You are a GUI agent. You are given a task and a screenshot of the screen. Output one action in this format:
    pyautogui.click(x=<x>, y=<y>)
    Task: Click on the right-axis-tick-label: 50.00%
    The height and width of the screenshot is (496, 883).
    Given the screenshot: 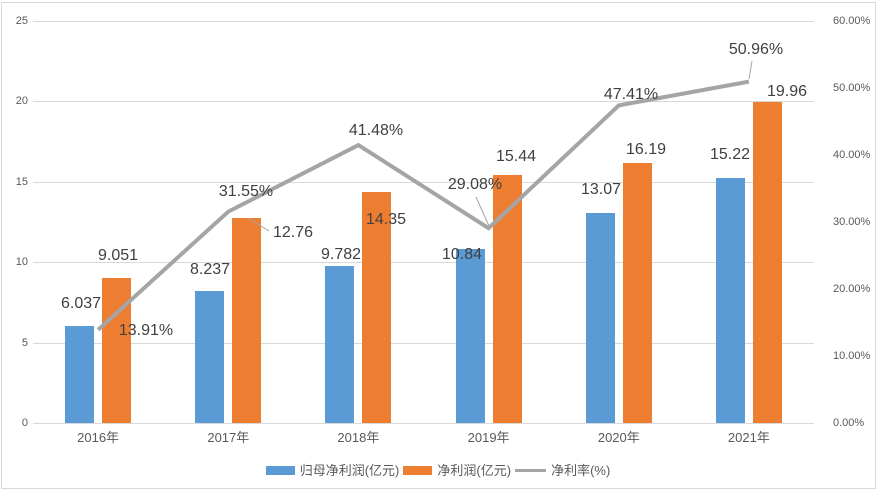 What is the action you would take?
    pyautogui.click(x=852, y=88)
    